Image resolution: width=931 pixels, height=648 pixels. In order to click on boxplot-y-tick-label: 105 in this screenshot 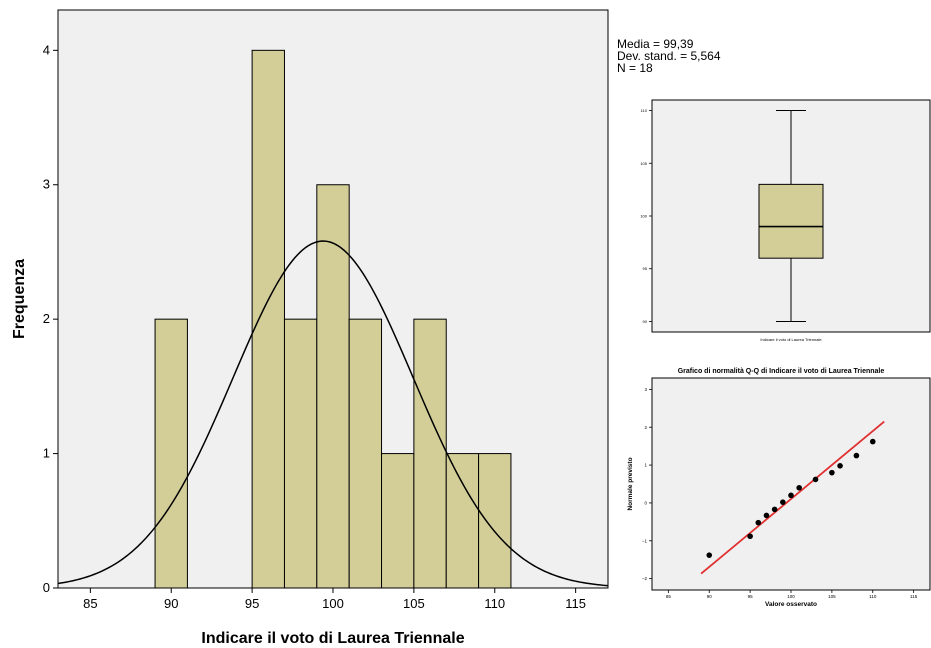, I will do `click(643, 163)`.